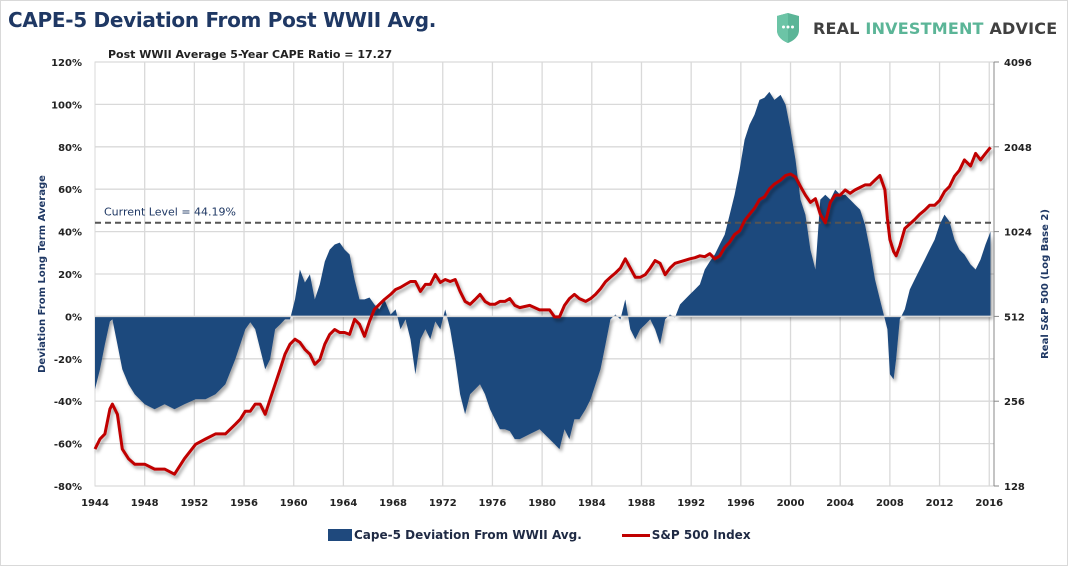 The height and width of the screenshot is (566, 1068). I want to click on x-tick-label: 2000, so click(791, 503).